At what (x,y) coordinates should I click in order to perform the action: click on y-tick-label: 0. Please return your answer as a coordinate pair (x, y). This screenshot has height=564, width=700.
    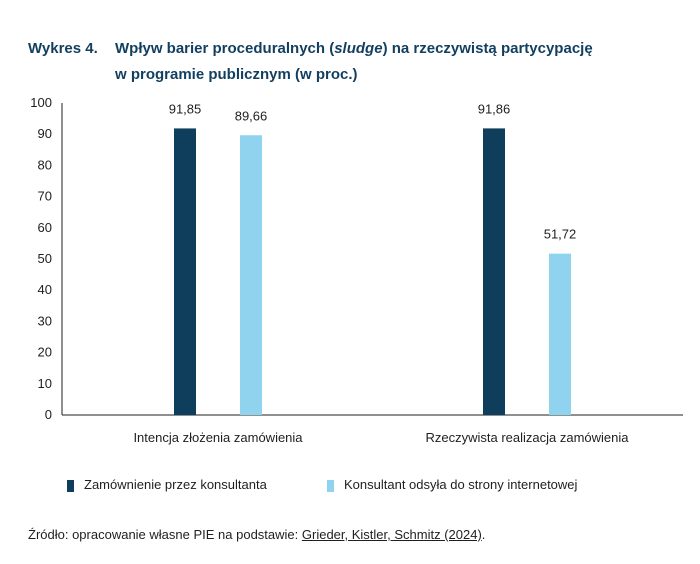
    Looking at the image, I should click on (48, 414).